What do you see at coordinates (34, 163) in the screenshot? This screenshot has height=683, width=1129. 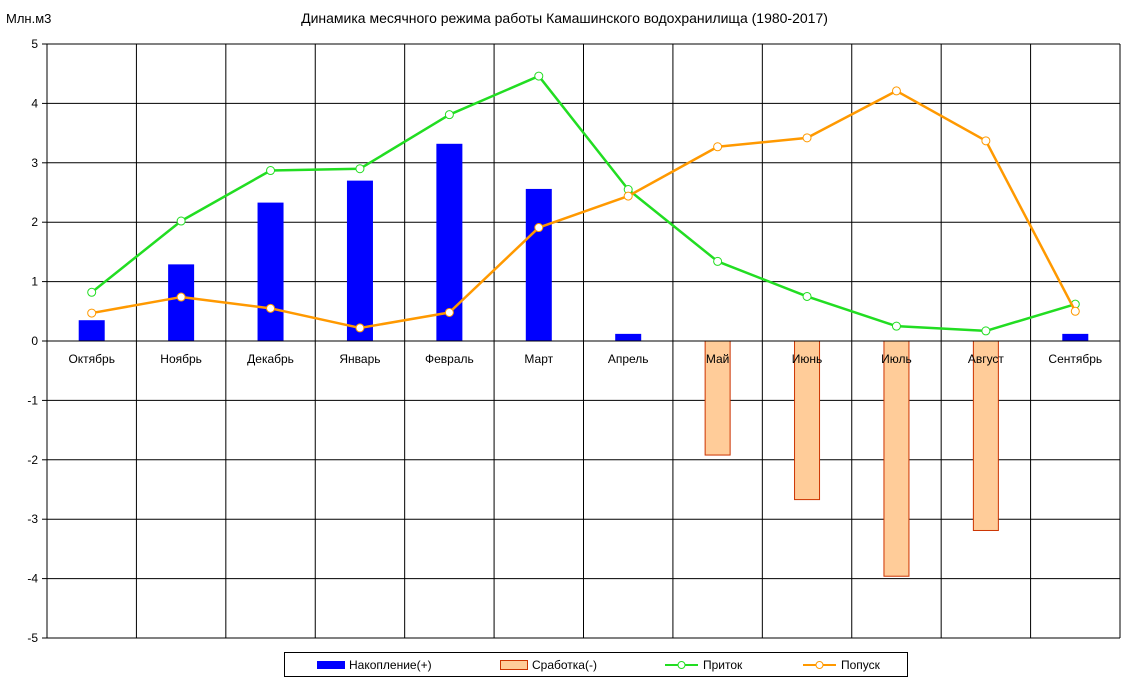 I see `y-tick-label: 3` at bounding box center [34, 163].